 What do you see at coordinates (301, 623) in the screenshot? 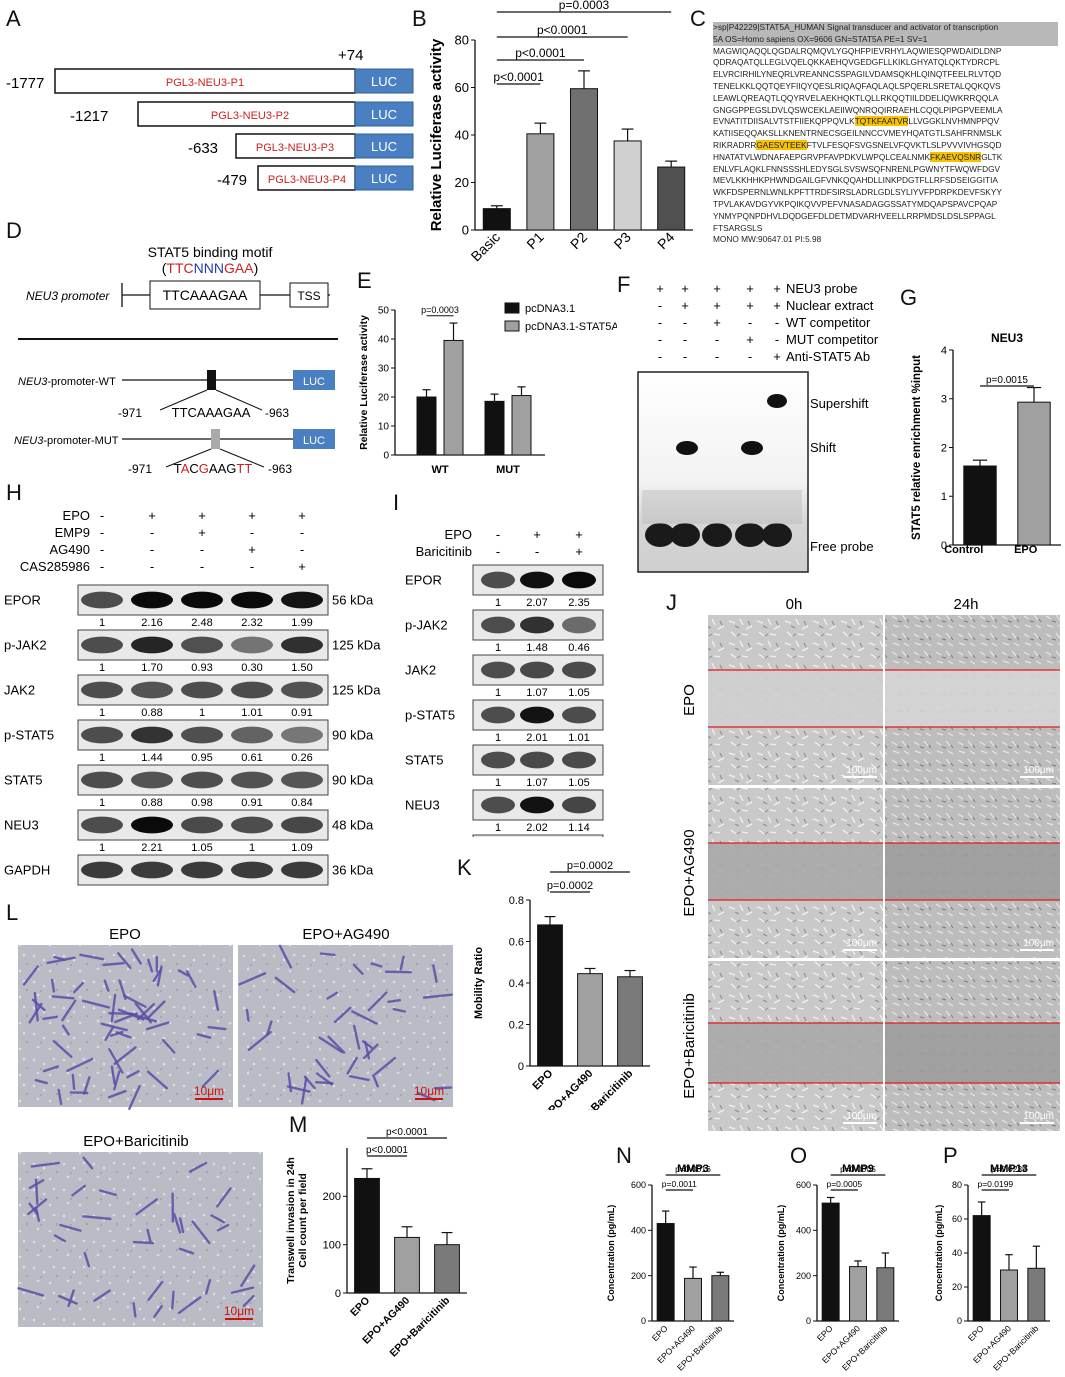
I see `quantification-value: 1.99` at bounding box center [301, 623].